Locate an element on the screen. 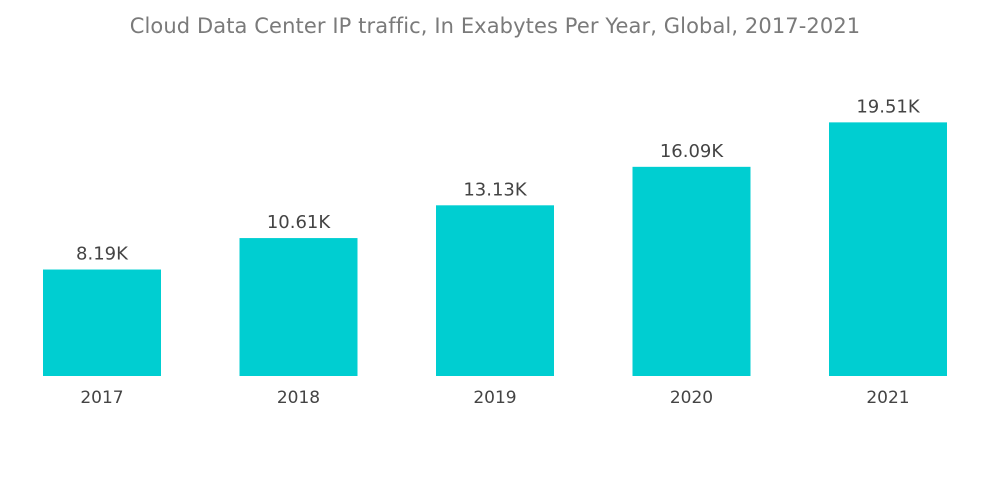  x-tick-label-2017: 2017 is located at coordinates (101, 398).